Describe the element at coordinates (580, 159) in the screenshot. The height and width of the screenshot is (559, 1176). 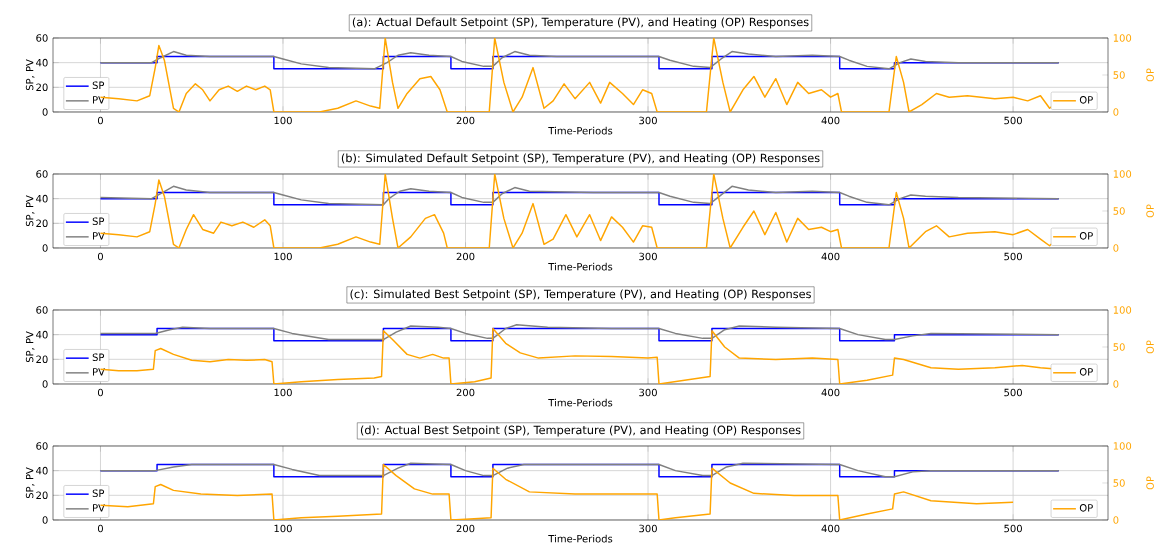
I see `chart-title: (b): Simulated Default Setpoint (SP), Temperature (PV), and Heating (OP) Responses` at that location.